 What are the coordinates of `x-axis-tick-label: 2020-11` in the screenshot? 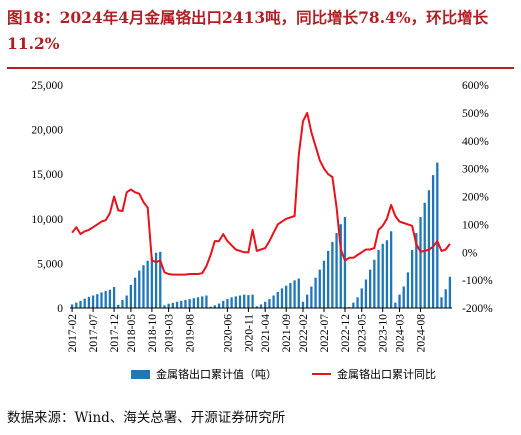 It's located at (249, 333).